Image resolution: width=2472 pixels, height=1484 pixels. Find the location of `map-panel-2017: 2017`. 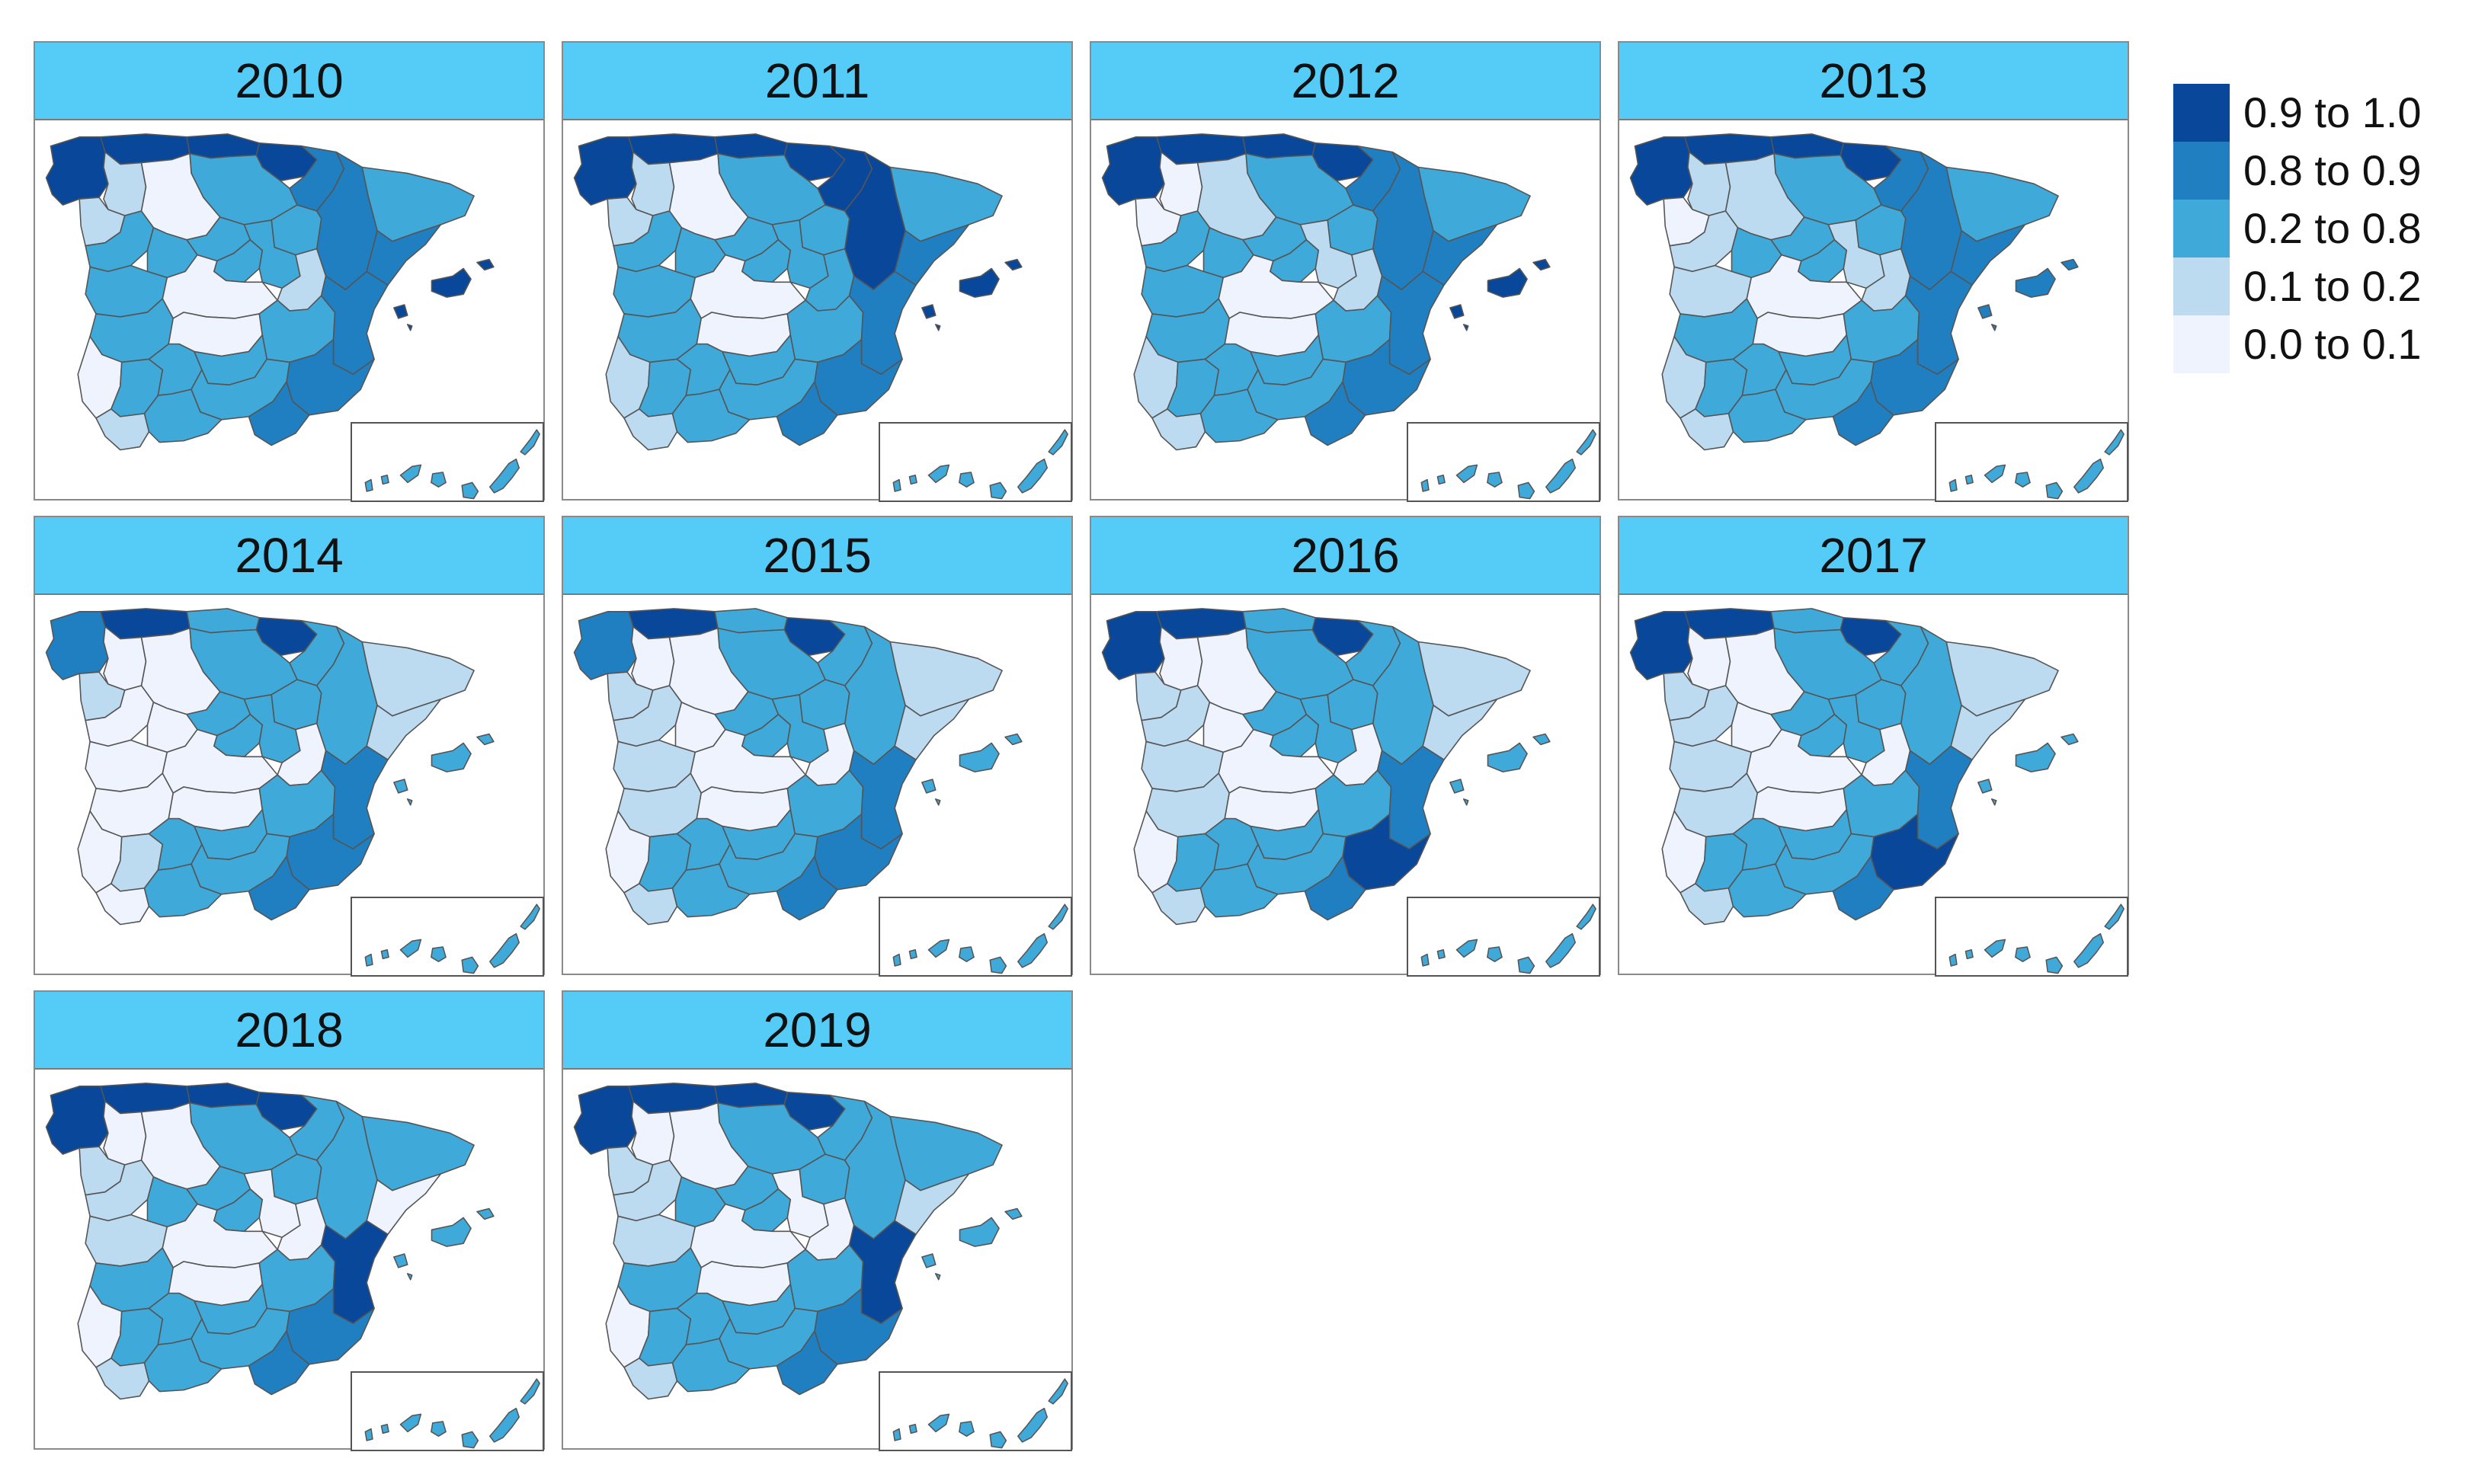

map-panel-2017: 2017 is located at coordinates (1873, 746).